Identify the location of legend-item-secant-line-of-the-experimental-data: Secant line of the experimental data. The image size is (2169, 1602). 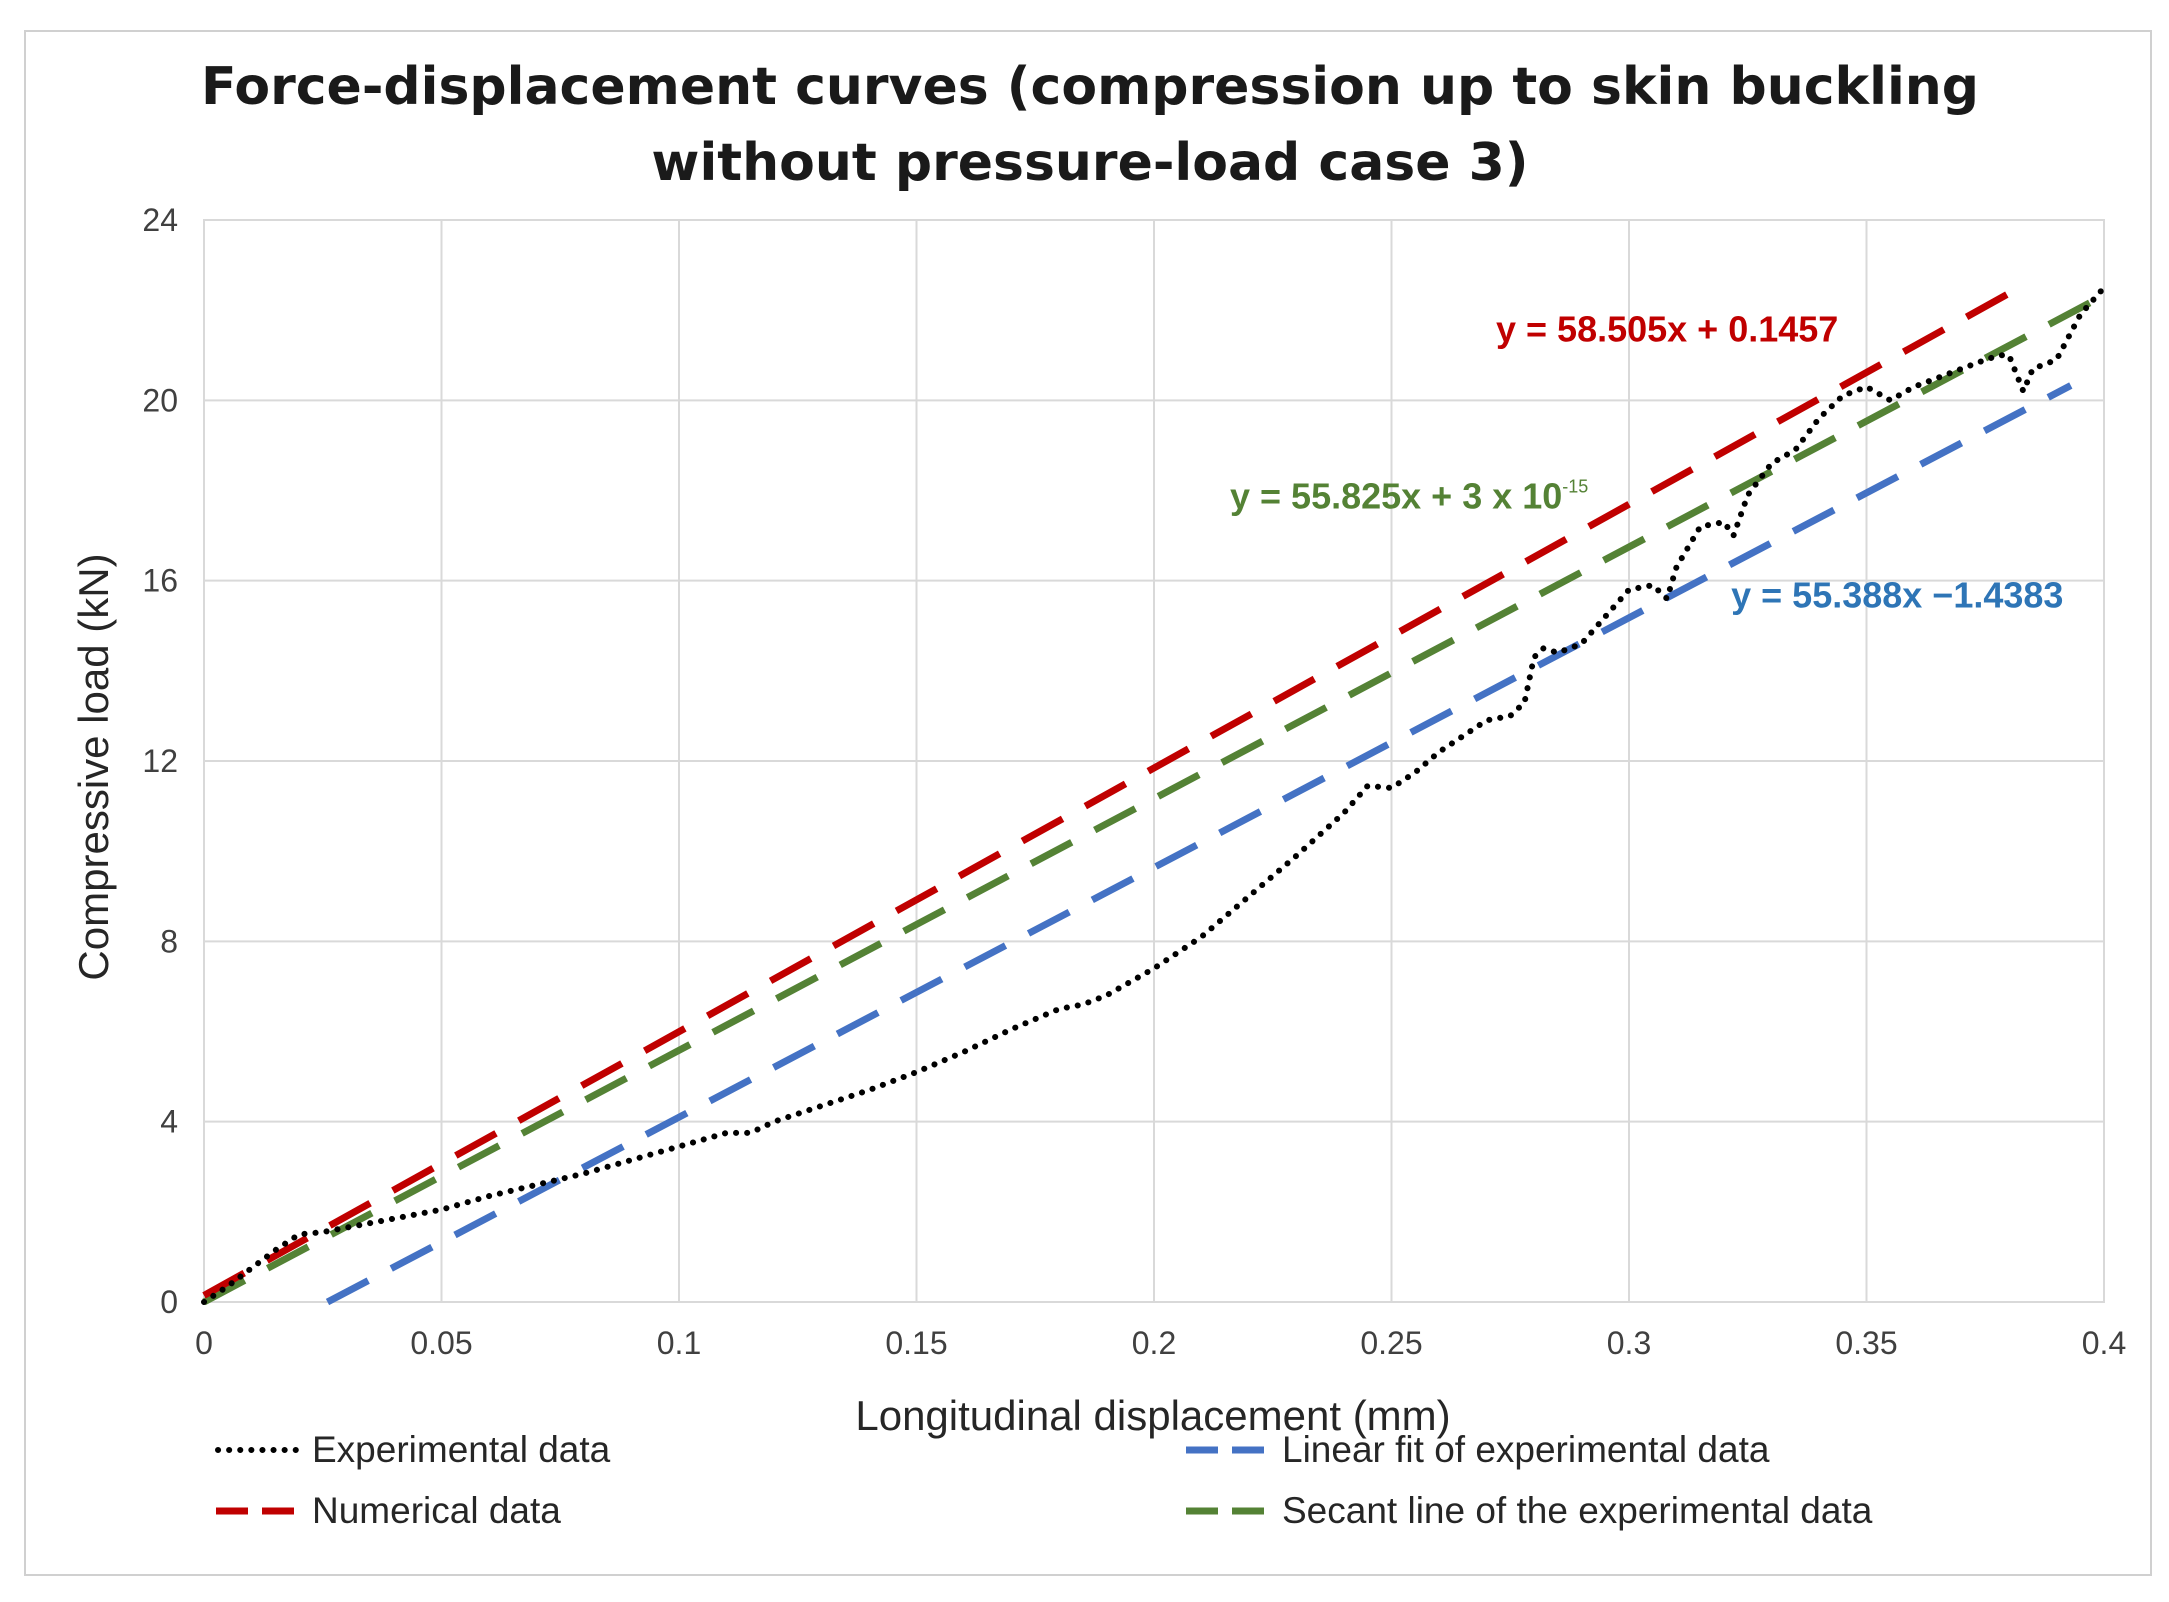
(1529, 1510).